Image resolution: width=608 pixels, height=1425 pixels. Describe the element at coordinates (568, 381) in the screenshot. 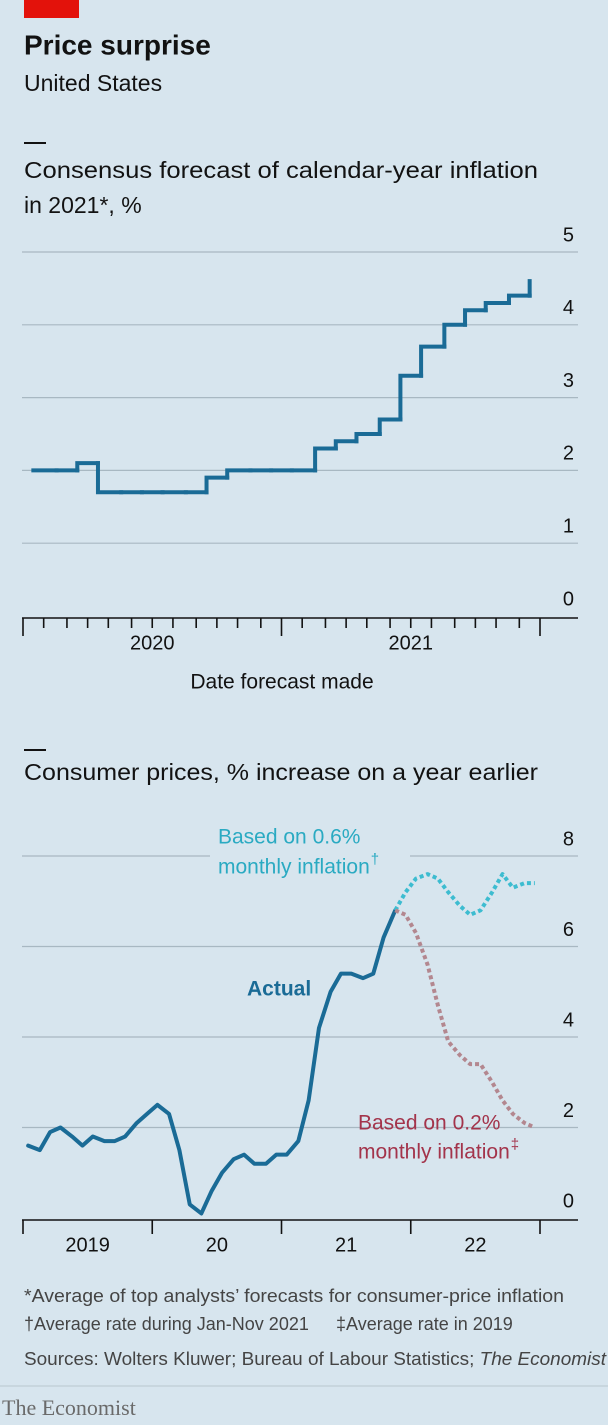

I see `y-tick-label: 3` at that location.